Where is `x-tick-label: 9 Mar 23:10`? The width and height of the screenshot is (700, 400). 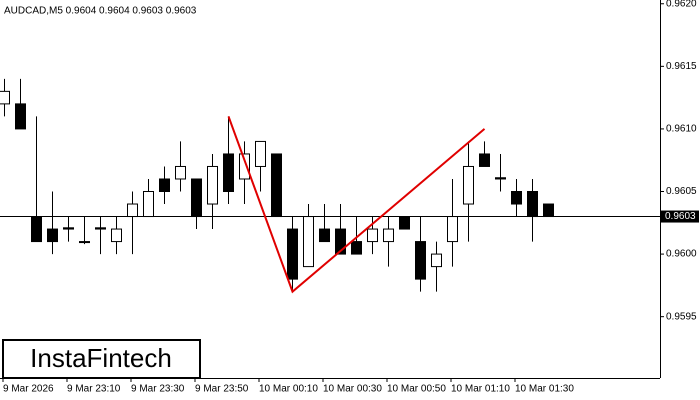
x-tick-label: 9 Mar 23:10 is located at coordinates (94, 389).